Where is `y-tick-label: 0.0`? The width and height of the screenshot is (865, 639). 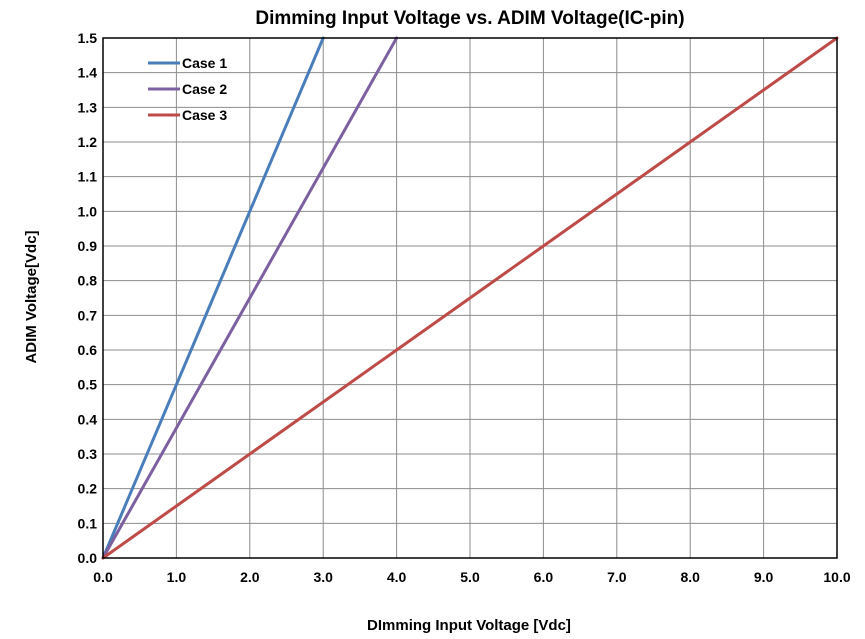 y-tick-label: 0.0 is located at coordinates (88, 558).